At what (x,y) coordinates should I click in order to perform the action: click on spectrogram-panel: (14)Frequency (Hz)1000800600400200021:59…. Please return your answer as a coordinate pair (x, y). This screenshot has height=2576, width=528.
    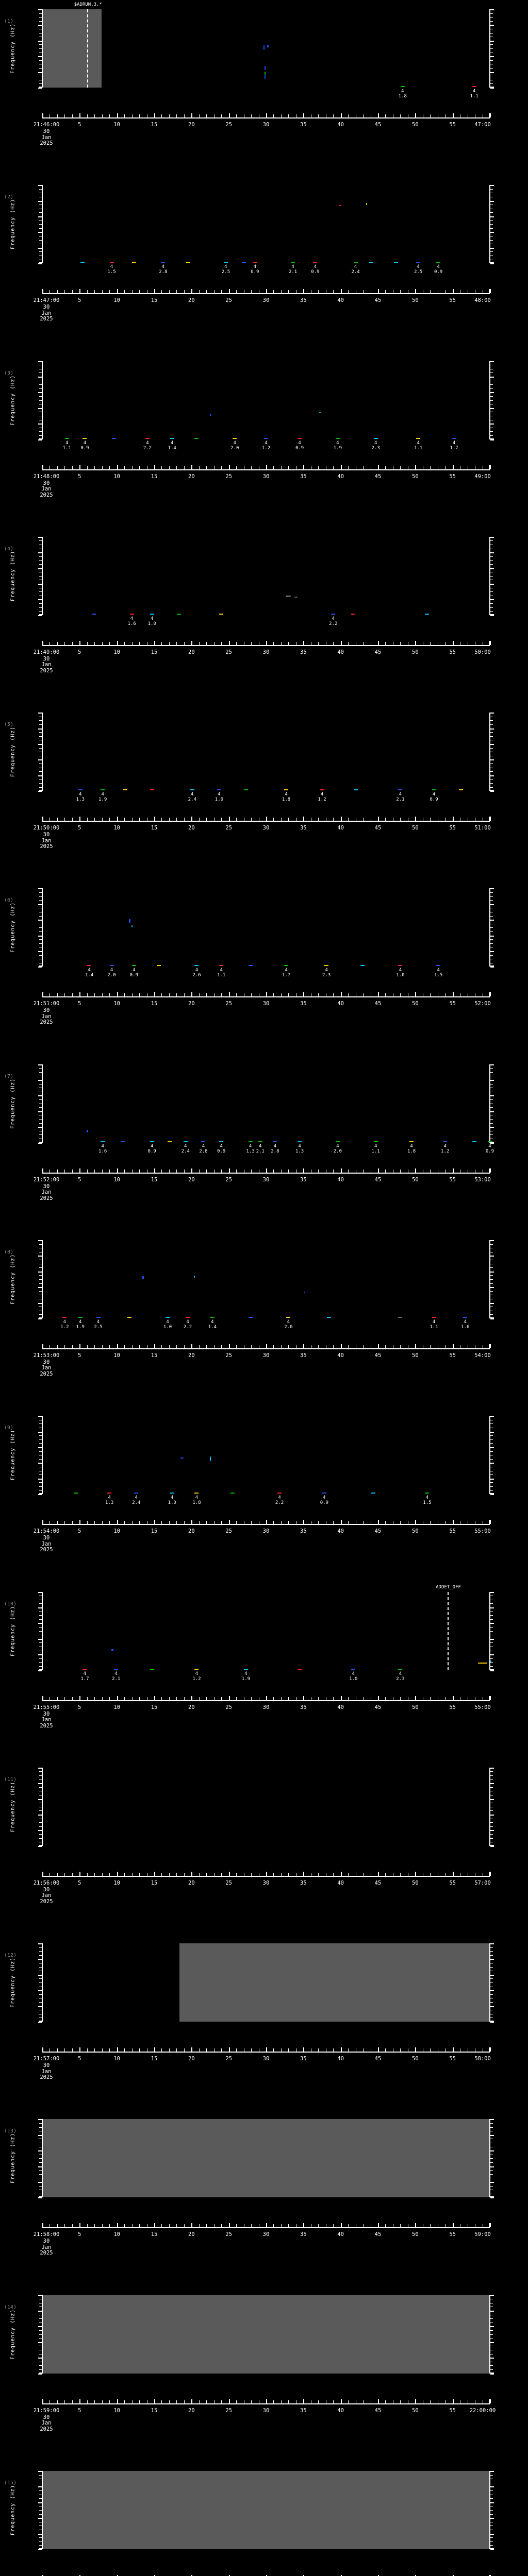
    Looking at the image, I should click on (264, 2374).